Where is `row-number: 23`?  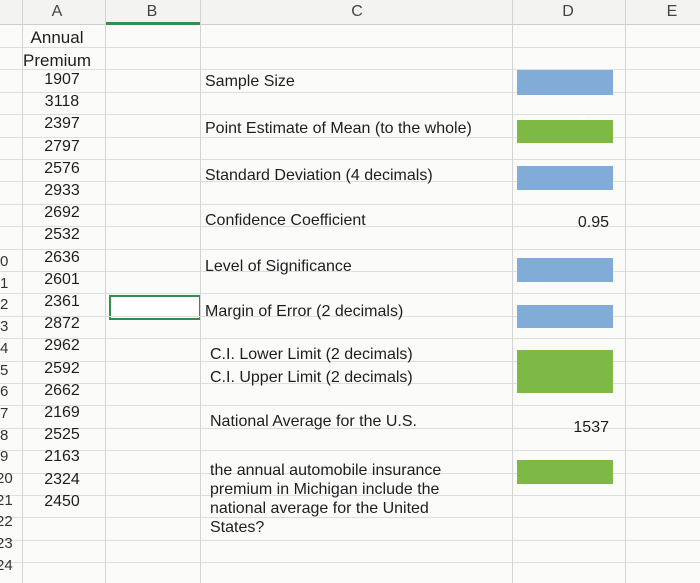 row-number: 23 is located at coordinates (6, 544).